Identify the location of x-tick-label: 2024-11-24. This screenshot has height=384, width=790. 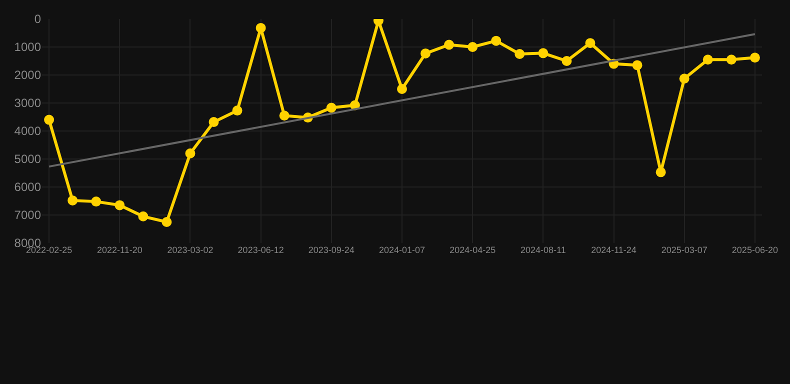
(613, 250).